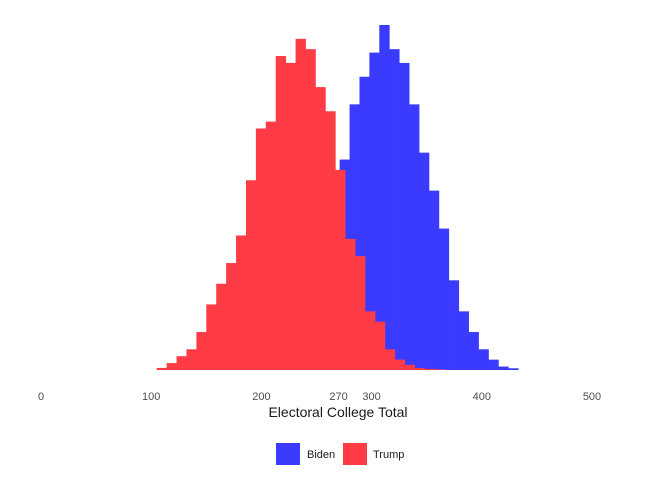  Describe the element at coordinates (337, 412) in the screenshot. I see `x-axis-title: Electoral College Total` at that location.